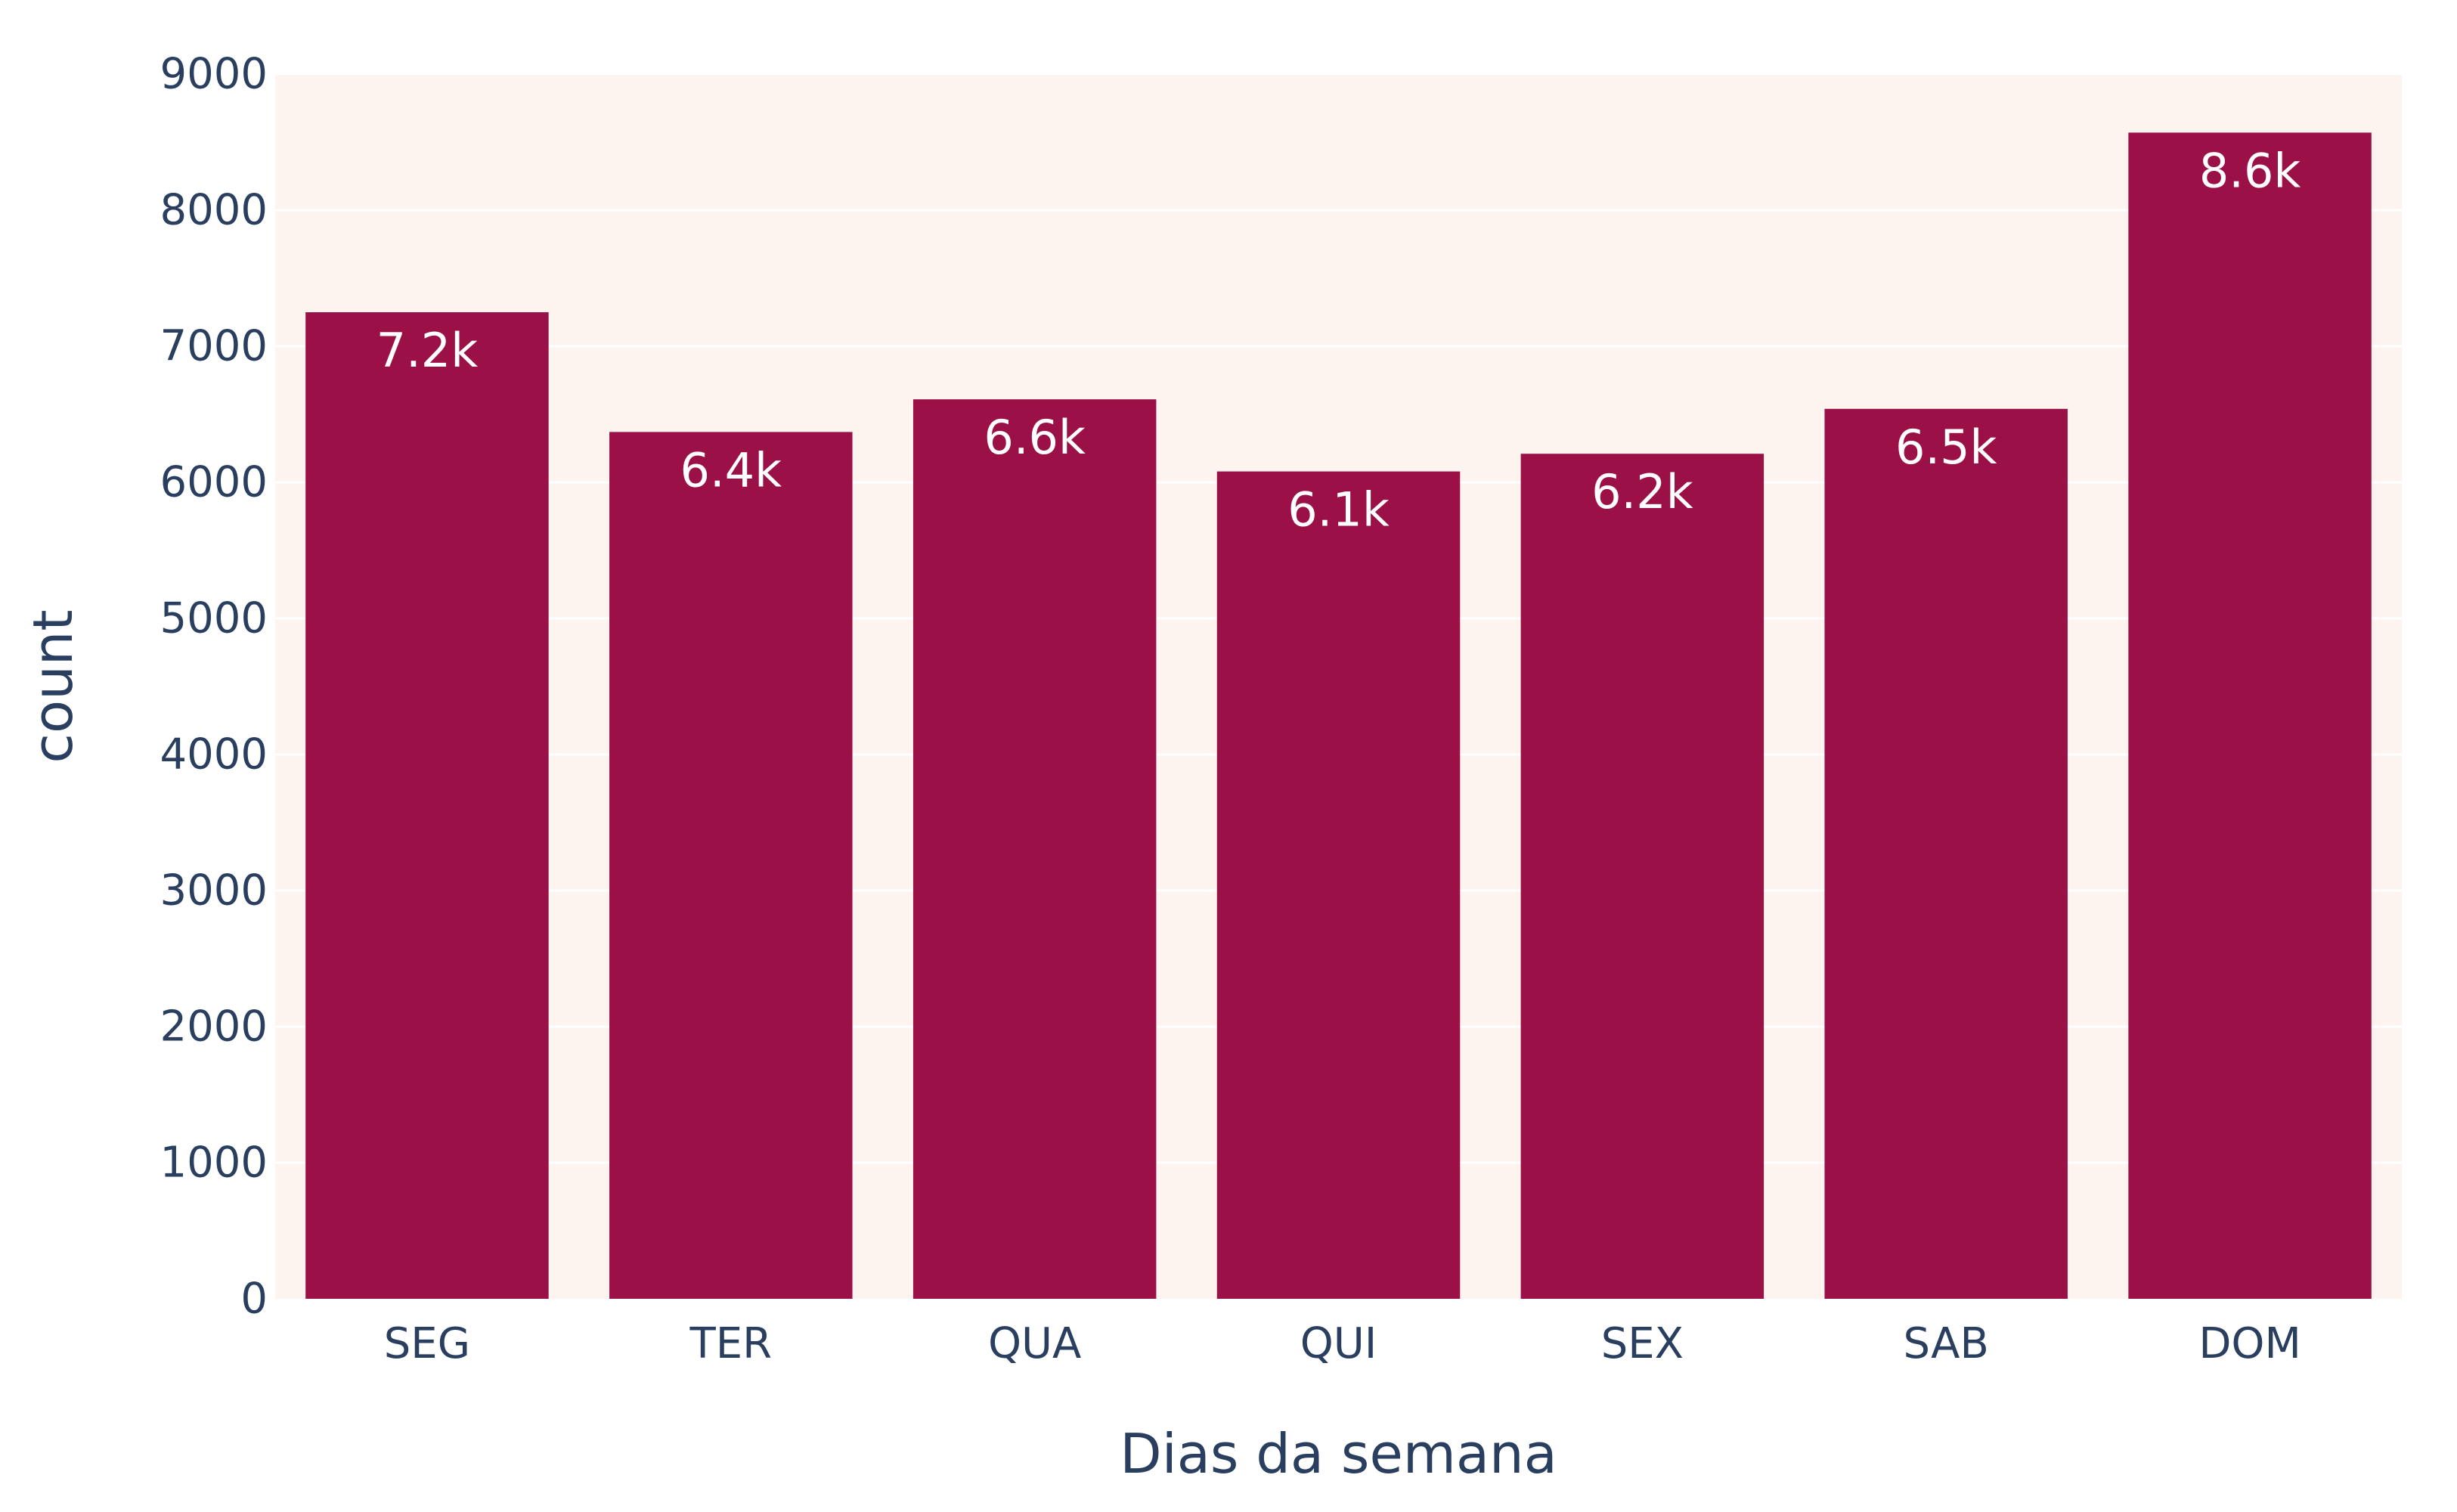 Image resolution: width=2457 pixels, height=1512 pixels. Describe the element at coordinates (214, 482) in the screenshot. I see `y-tick-label: 6000` at that location.